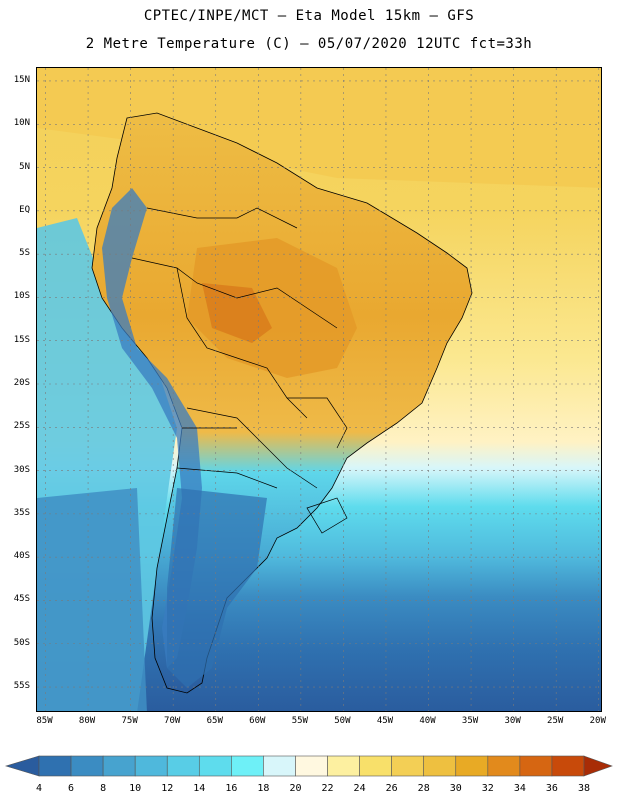  I want to click on bolivia-hottest-region, so click(237, 313).